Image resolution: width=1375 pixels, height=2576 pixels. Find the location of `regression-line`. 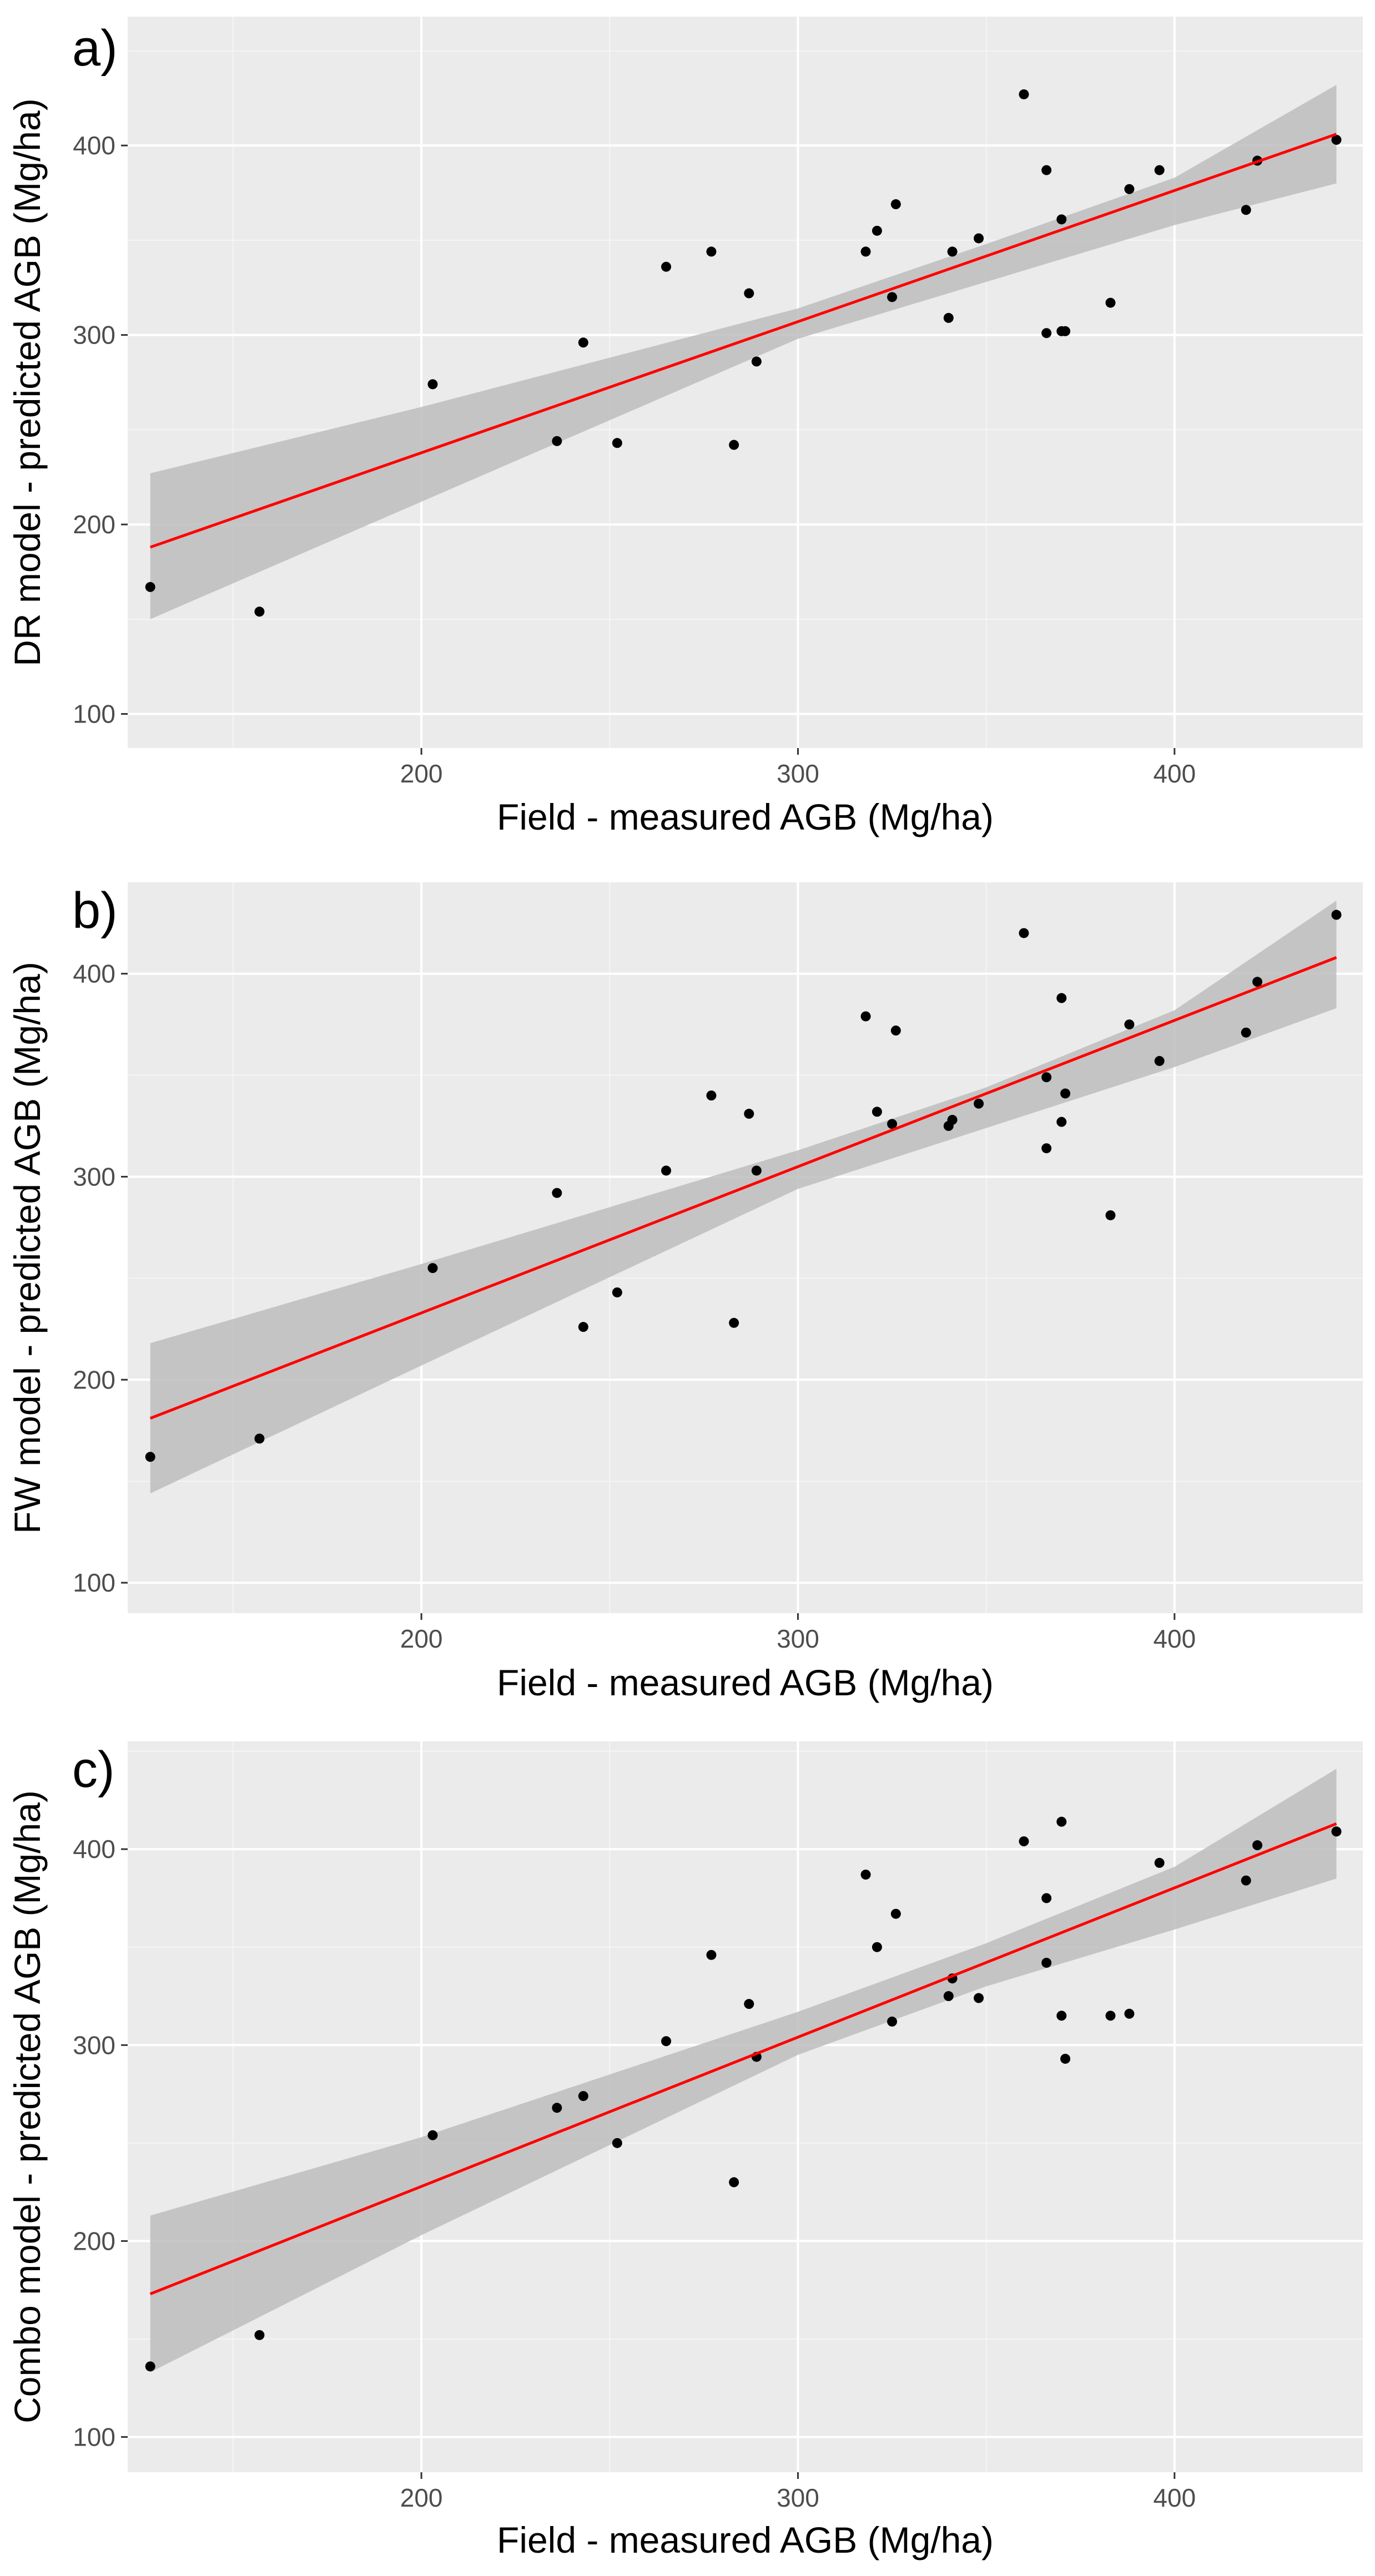

regression-line is located at coordinates (743, 341).